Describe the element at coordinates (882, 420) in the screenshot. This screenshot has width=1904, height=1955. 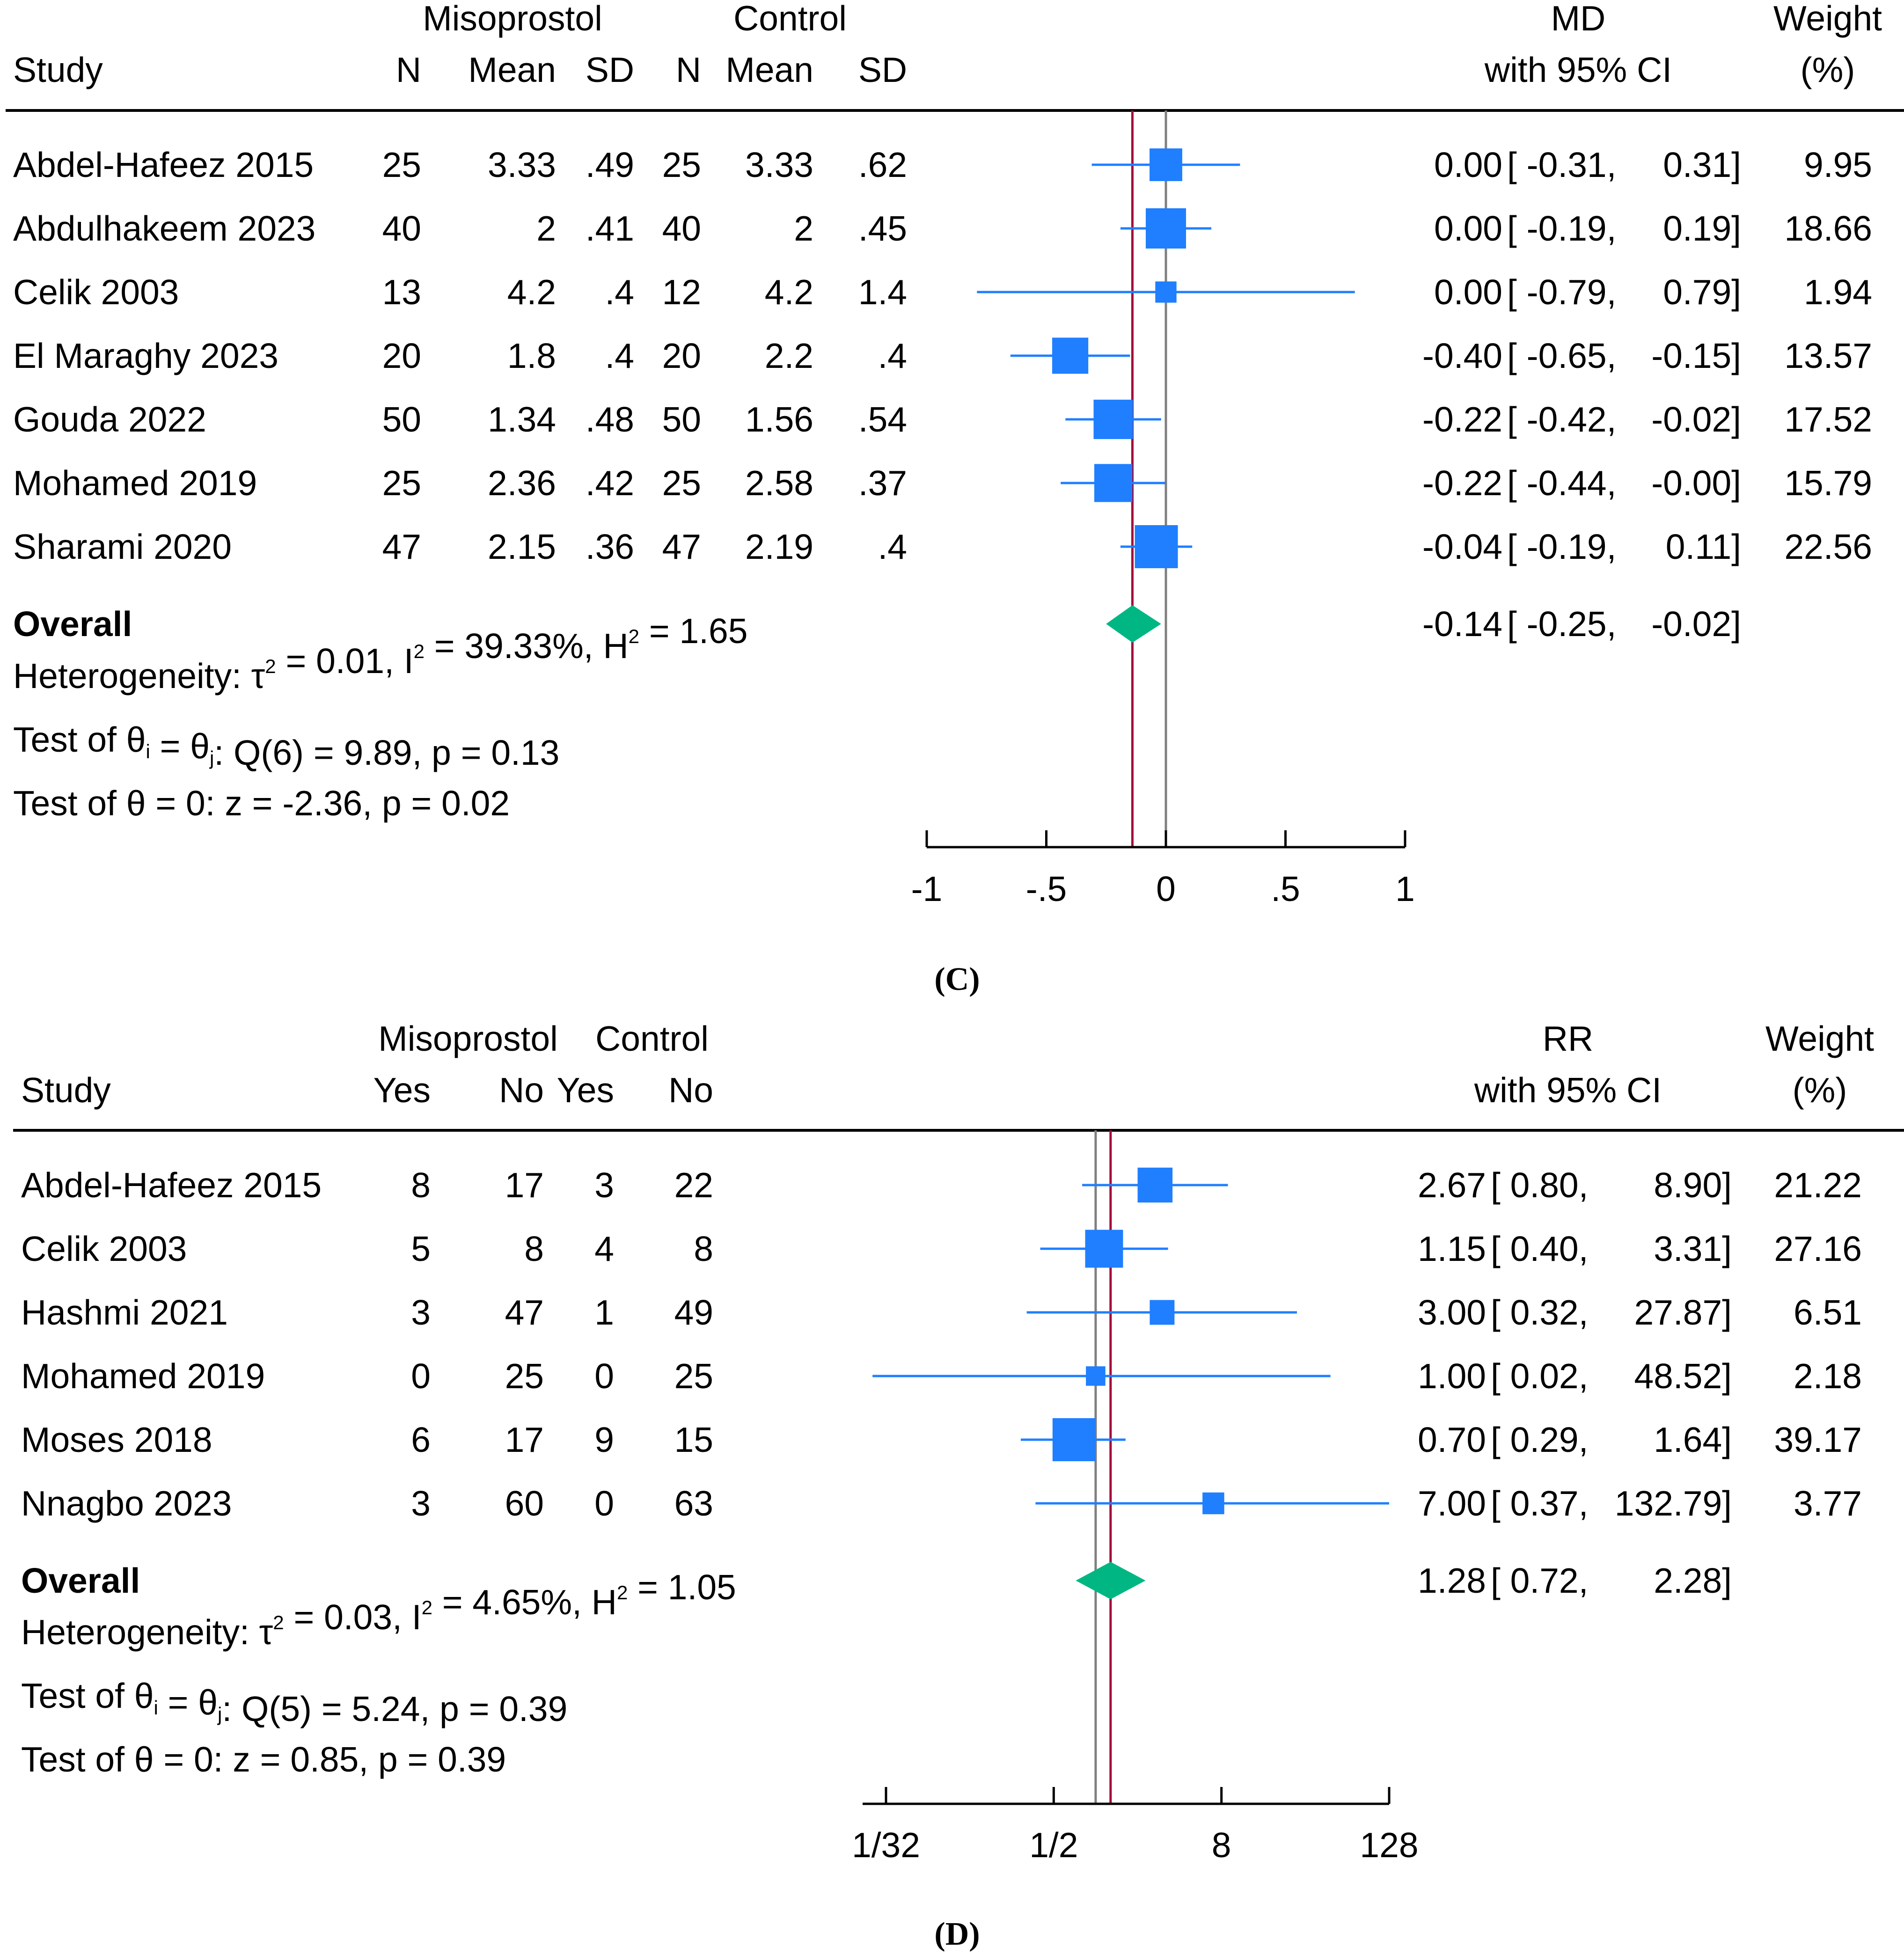
I see `study-cell: .54` at that location.